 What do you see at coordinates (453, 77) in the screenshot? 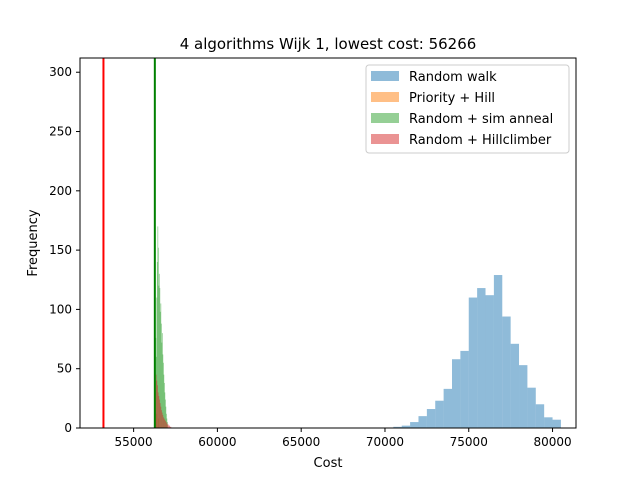
I see `legend-label: Random walk` at bounding box center [453, 77].